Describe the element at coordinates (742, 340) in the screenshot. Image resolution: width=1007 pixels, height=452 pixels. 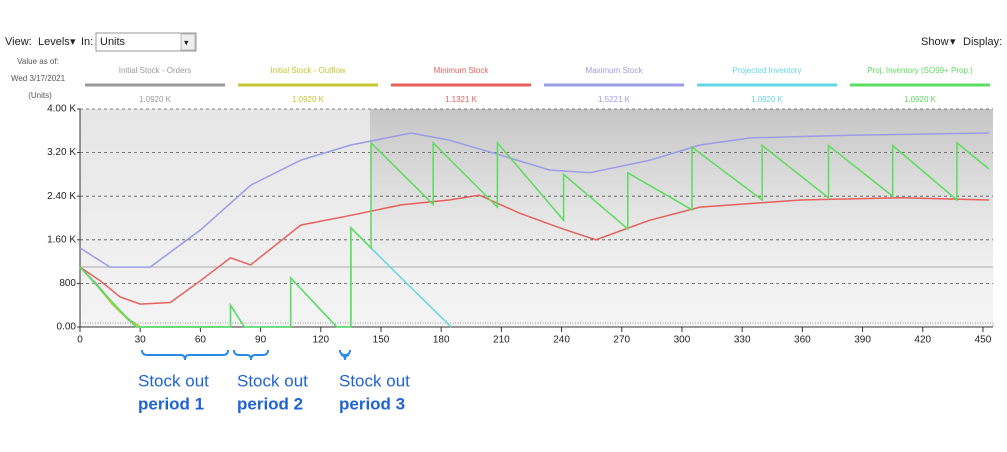
I see `x-tick-label: 330` at that location.